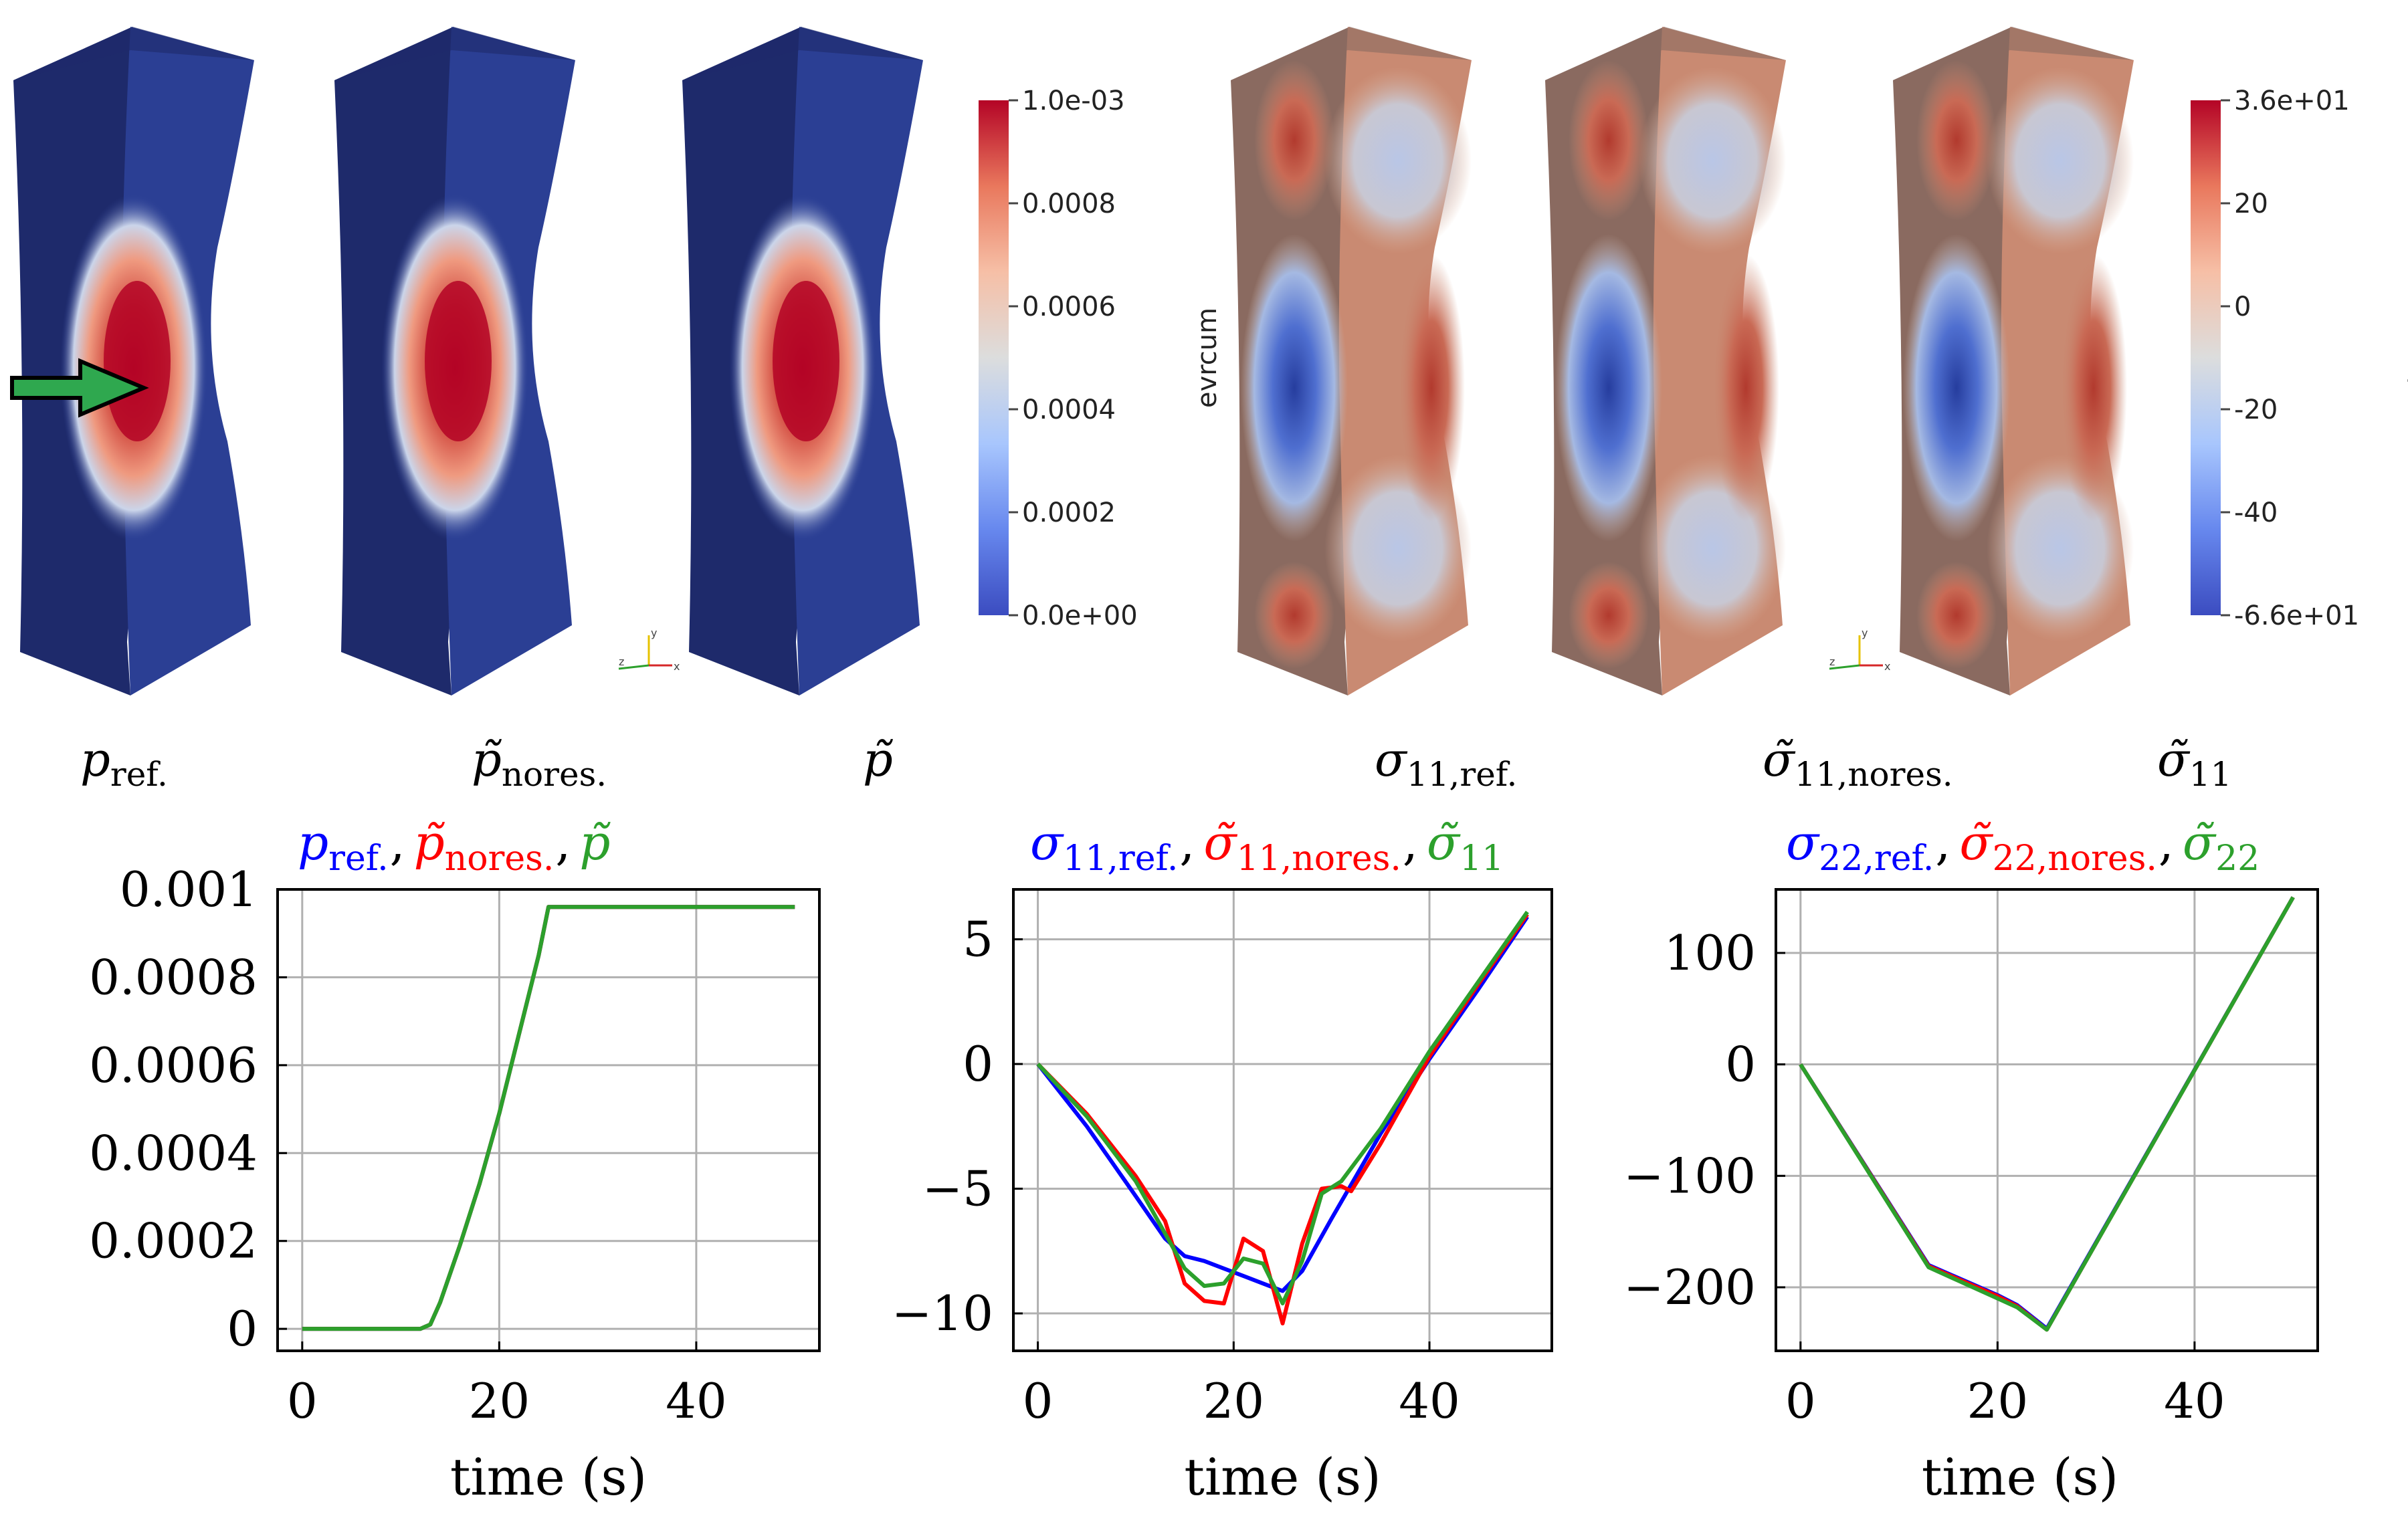 The width and height of the screenshot is (2408, 1516). What do you see at coordinates (1800, 1401) in the screenshot?
I see `x-tick-label: 0` at bounding box center [1800, 1401].